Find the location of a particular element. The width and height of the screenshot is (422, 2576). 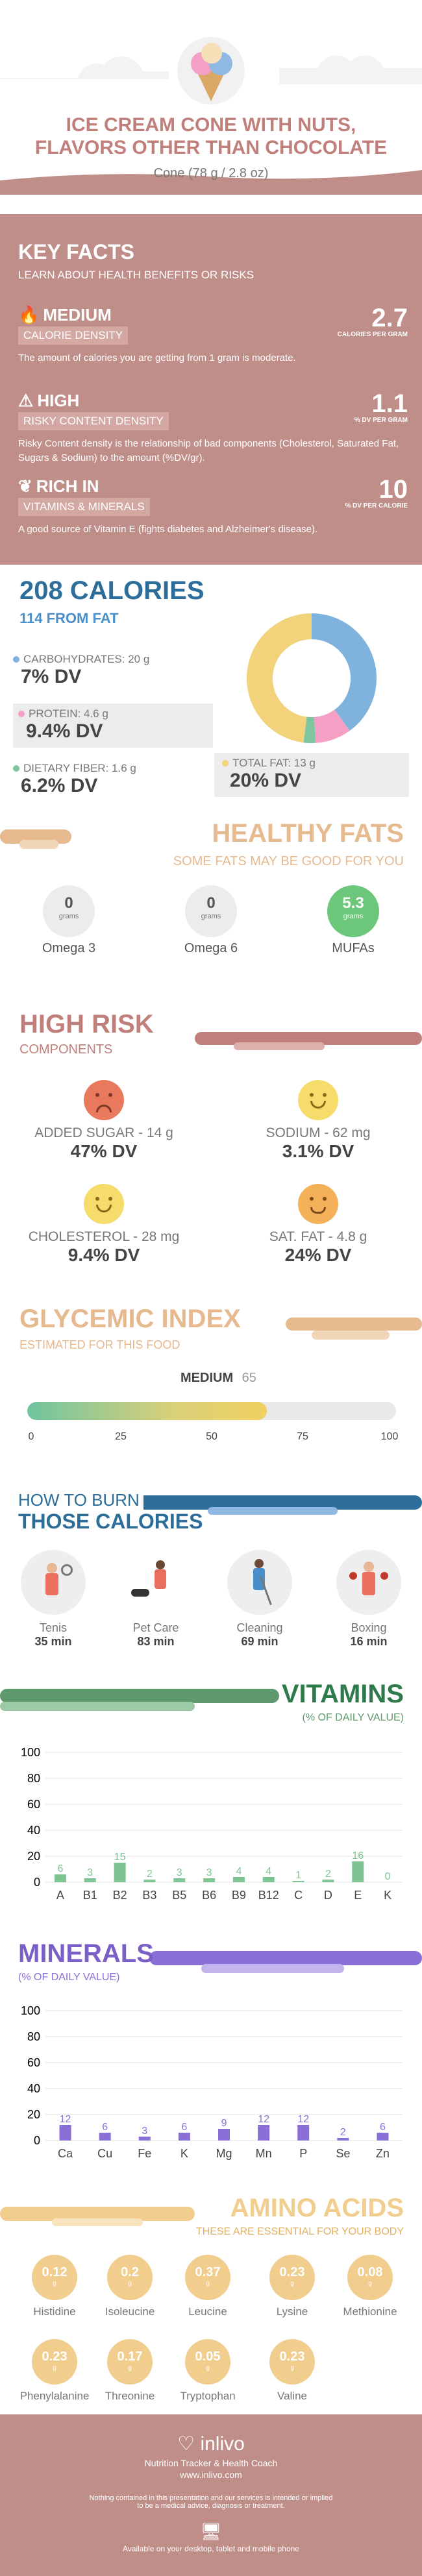

activity-pet-care: Pet Care 83 min is located at coordinates (155, 1599).